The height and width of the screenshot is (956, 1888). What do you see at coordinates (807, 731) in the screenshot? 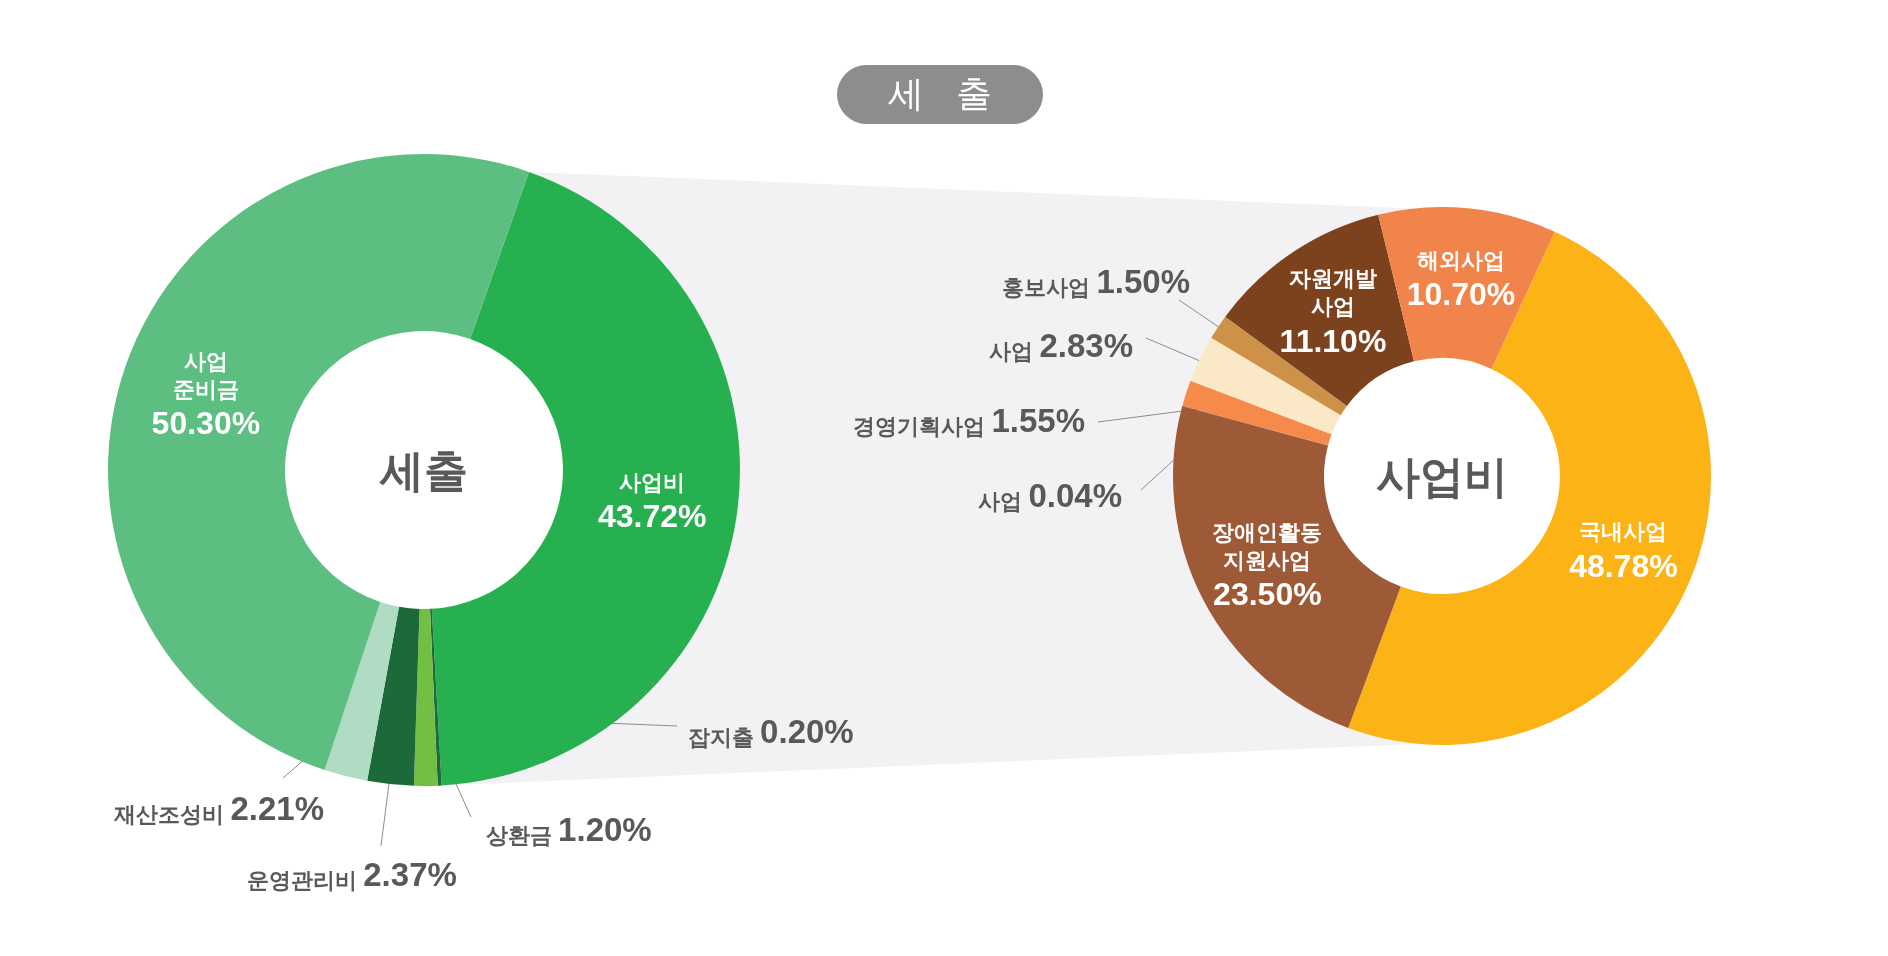
I see `data-label: 0.20%` at bounding box center [807, 731].